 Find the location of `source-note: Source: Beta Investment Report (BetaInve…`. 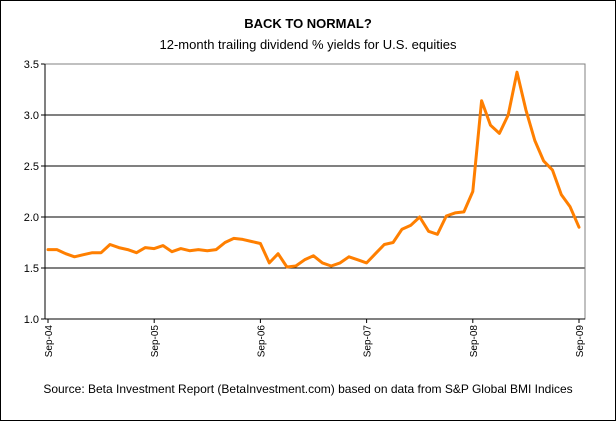

source-note: Source: Beta Investment Report (BetaInve… is located at coordinates (308, 389).